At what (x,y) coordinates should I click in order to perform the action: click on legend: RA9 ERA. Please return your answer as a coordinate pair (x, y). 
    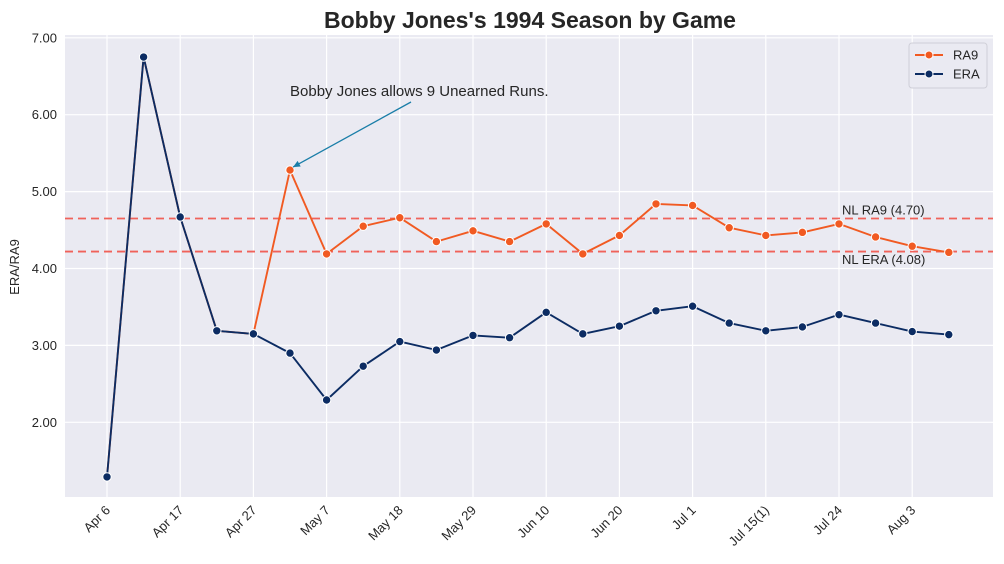
    Looking at the image, I should click on (948, 65).